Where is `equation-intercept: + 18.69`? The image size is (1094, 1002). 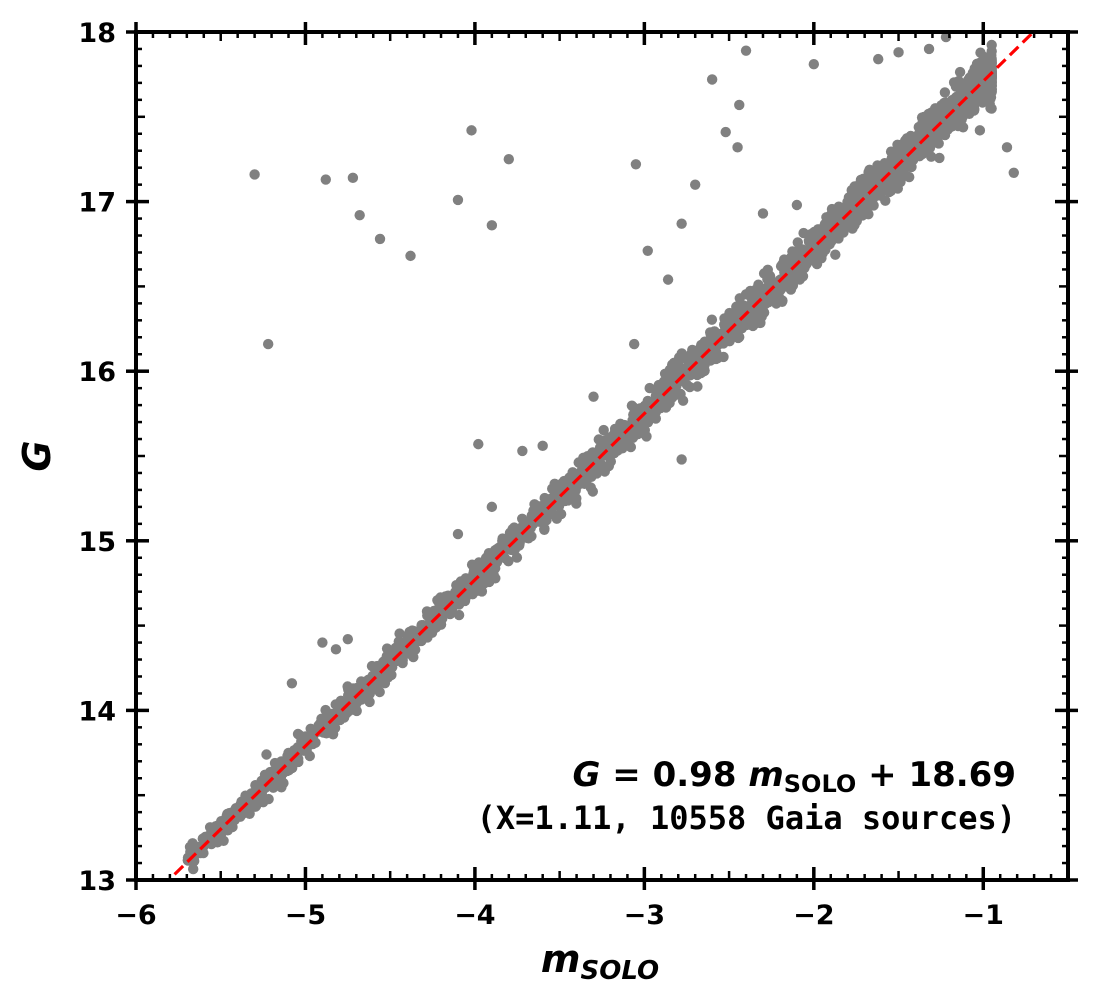
equation-intercept: + 18.69 is located at coordinates (936, 775).